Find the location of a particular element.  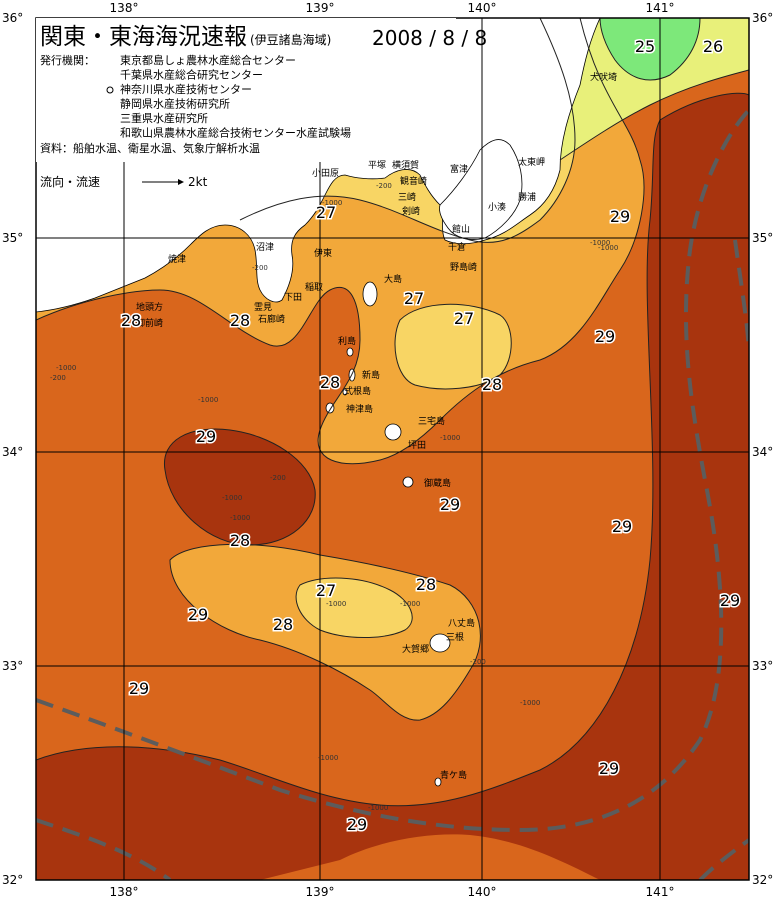

issuer-name: 東京都島しょ農林水産総合センター is located at coordinates (208, 60).